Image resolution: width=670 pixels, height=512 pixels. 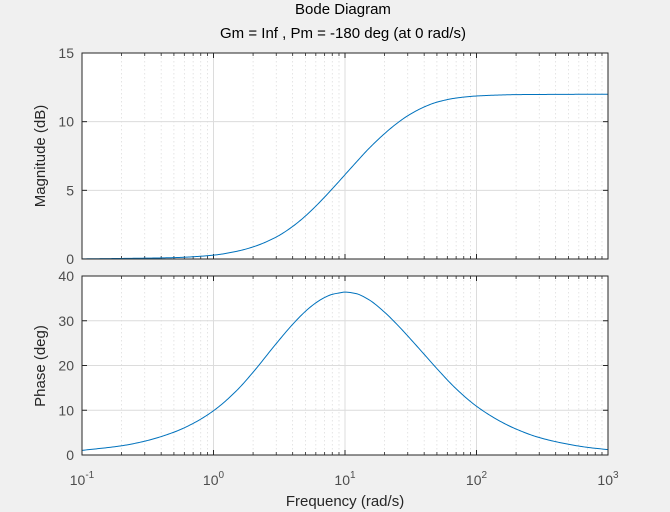 What do you see at coordinates (343, 33) in the screenshot?
I see `chart-subtitle: Gm = Inf , Pm = -180 deg (at 0 rad/s)` at bounding box center [343, 33].